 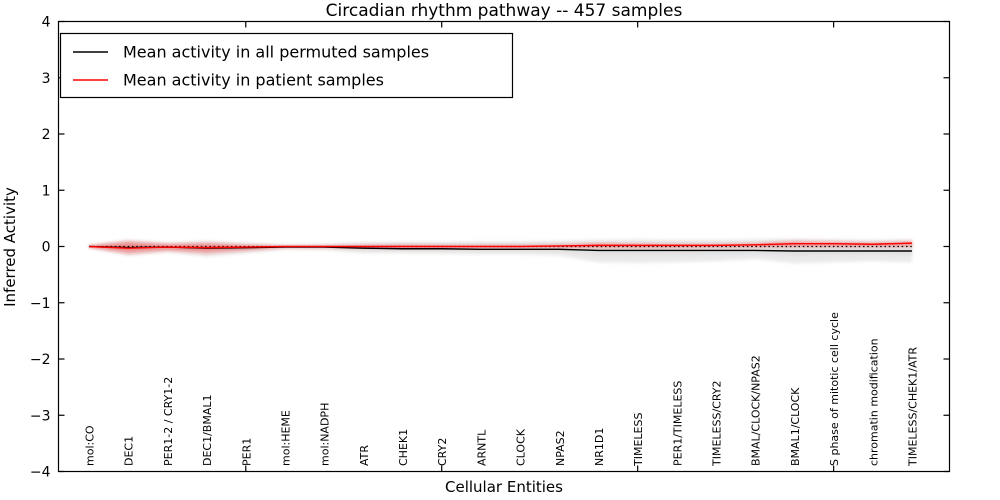 What do you see at coordinates (442, 452) in the screenshot?
I see `x-category-label: CRY2` at bounding box center [442, 452].